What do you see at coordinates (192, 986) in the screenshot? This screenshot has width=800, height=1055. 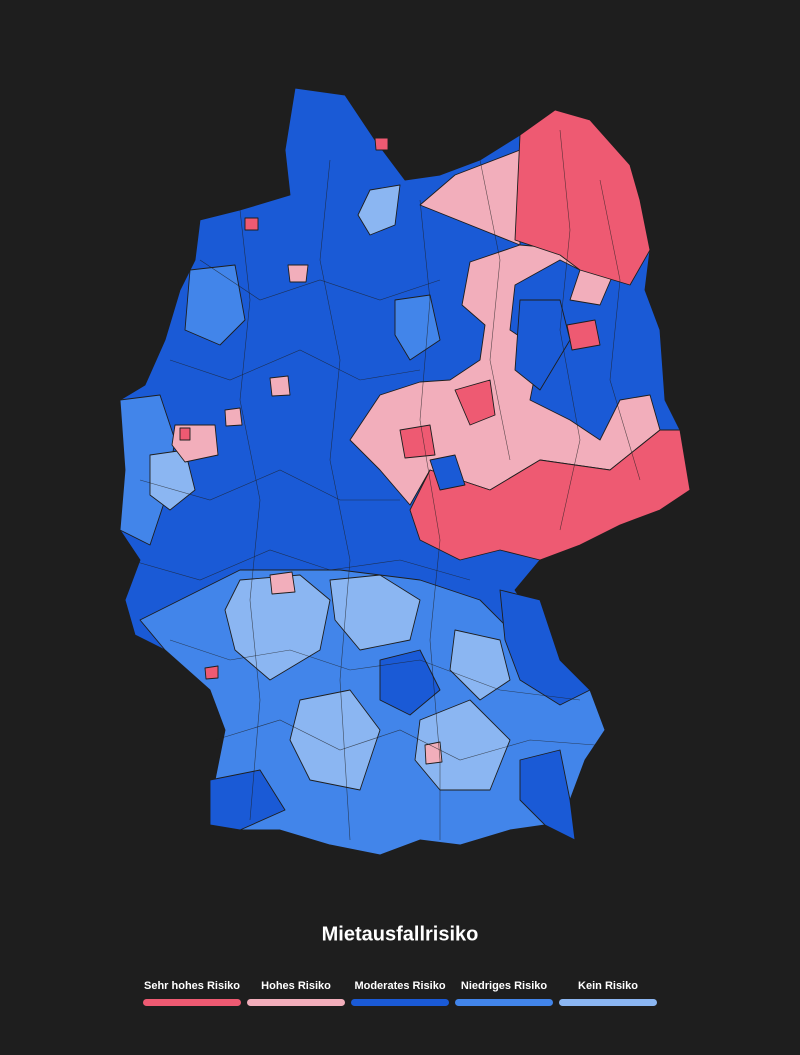 I see `legend-label: Sehr hohes Risiko` at bounding box center [192, 986].